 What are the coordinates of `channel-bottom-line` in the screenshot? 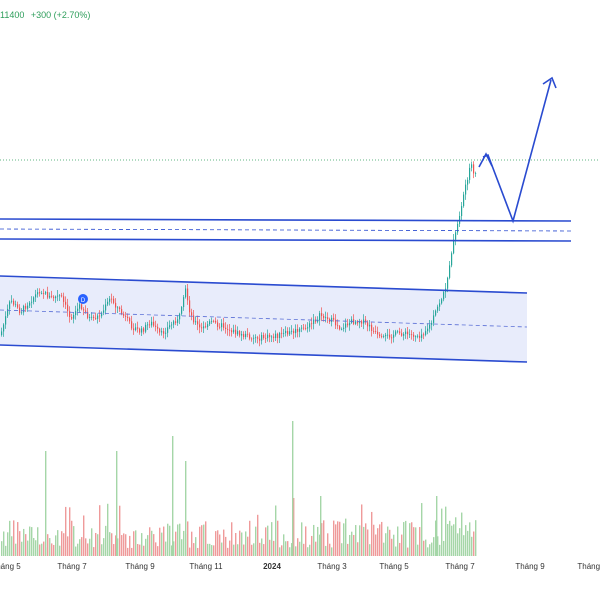 It's located at (264, 353).